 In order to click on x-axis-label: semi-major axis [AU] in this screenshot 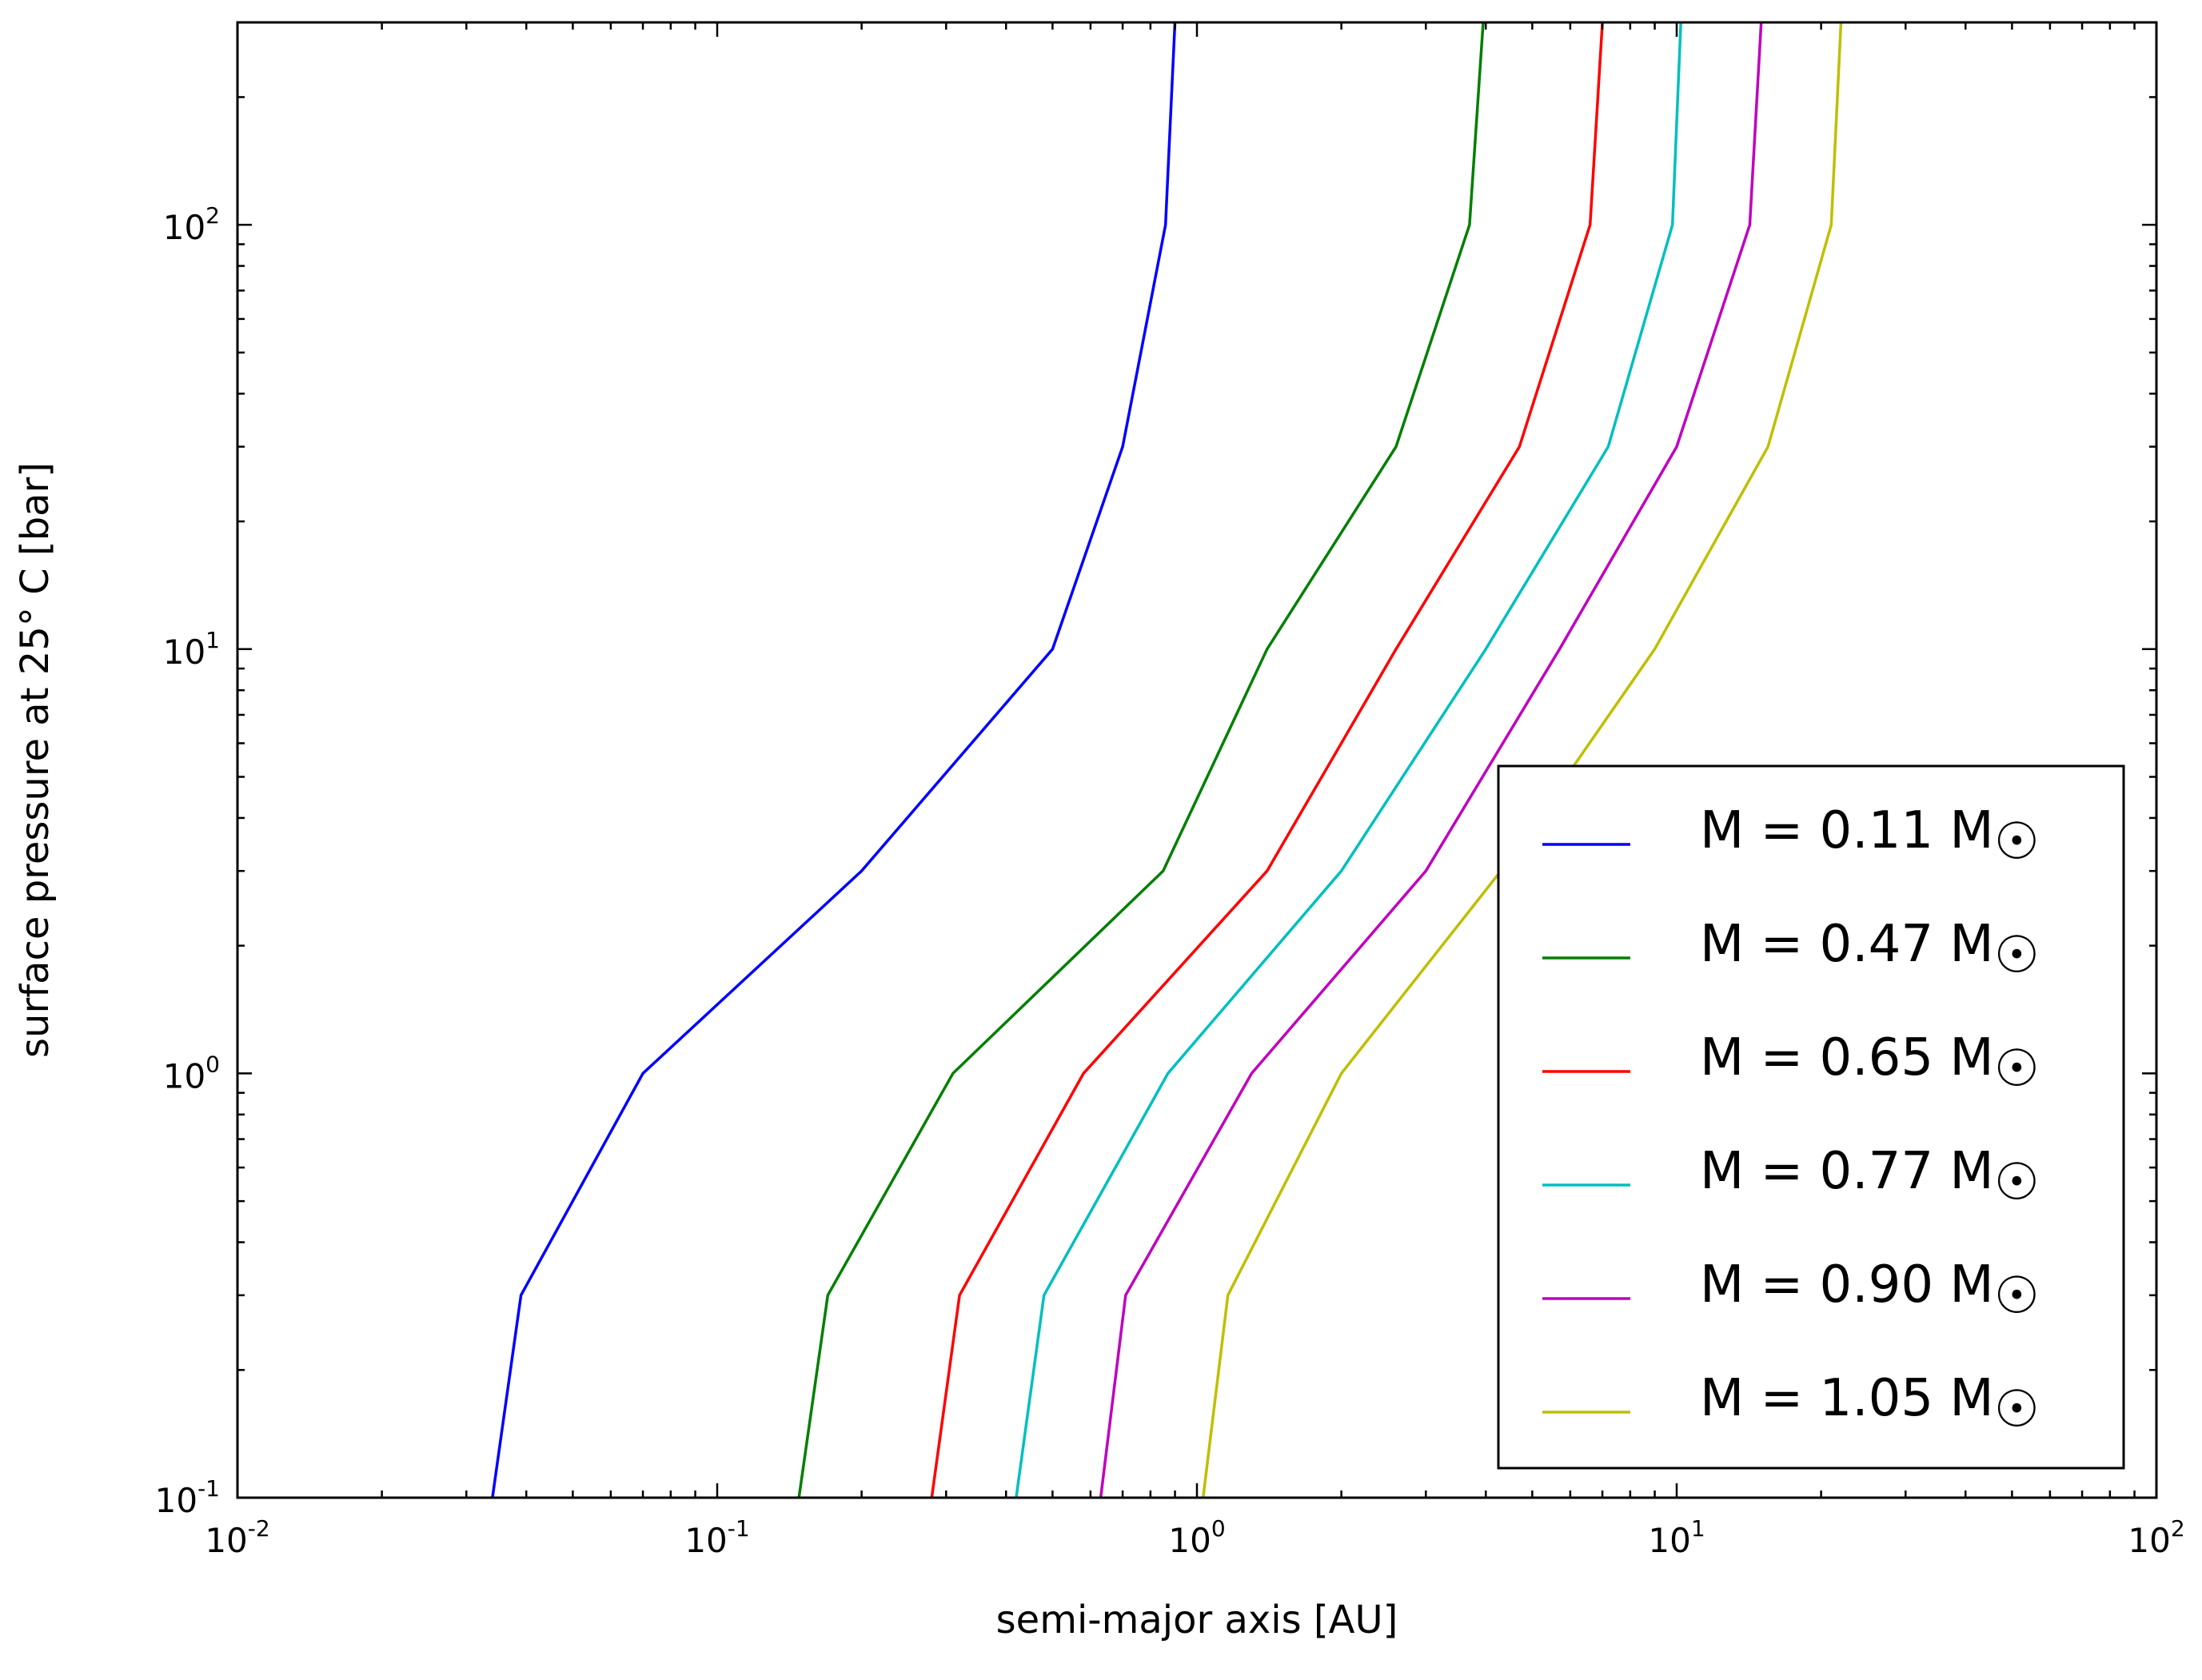, I will do `click(1197, 1620)`.